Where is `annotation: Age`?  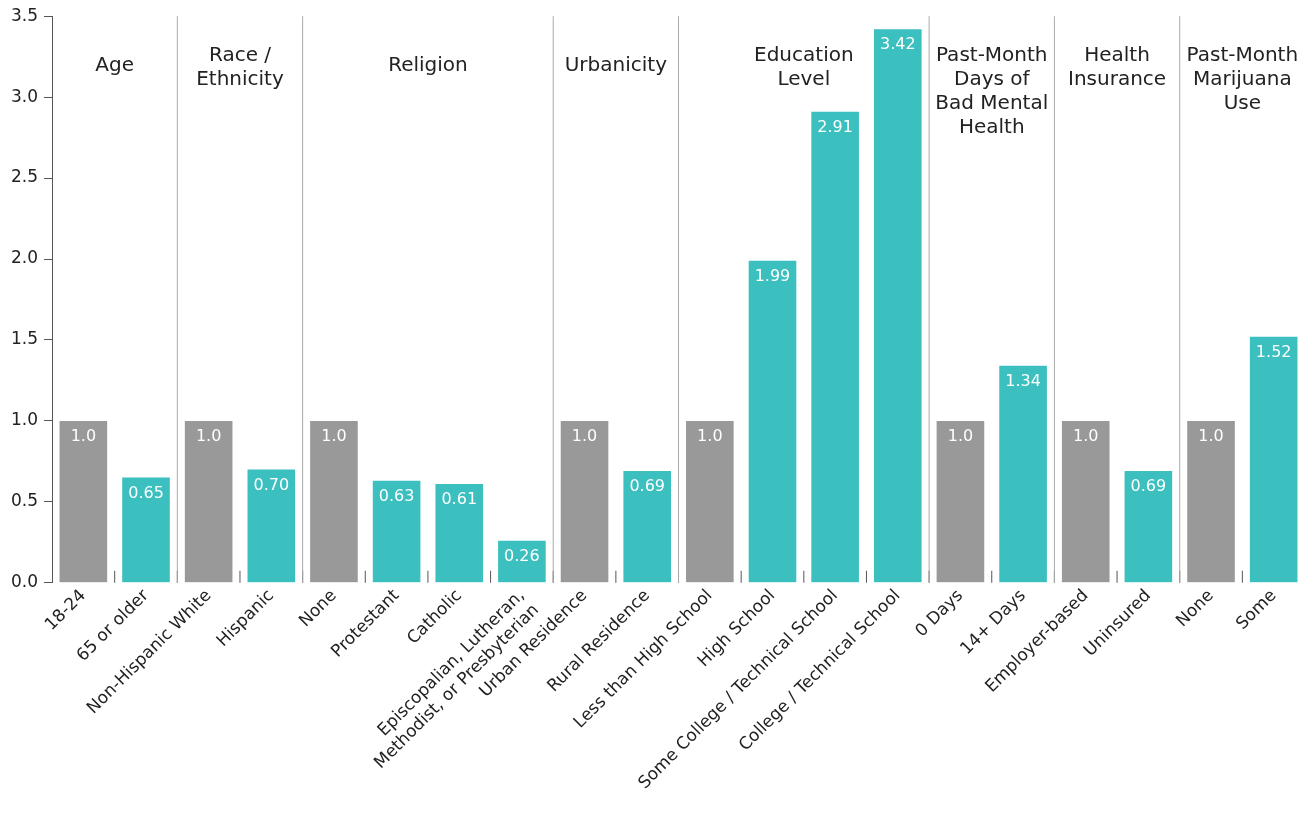 annotation: Age is located at coordinates (115, 64).